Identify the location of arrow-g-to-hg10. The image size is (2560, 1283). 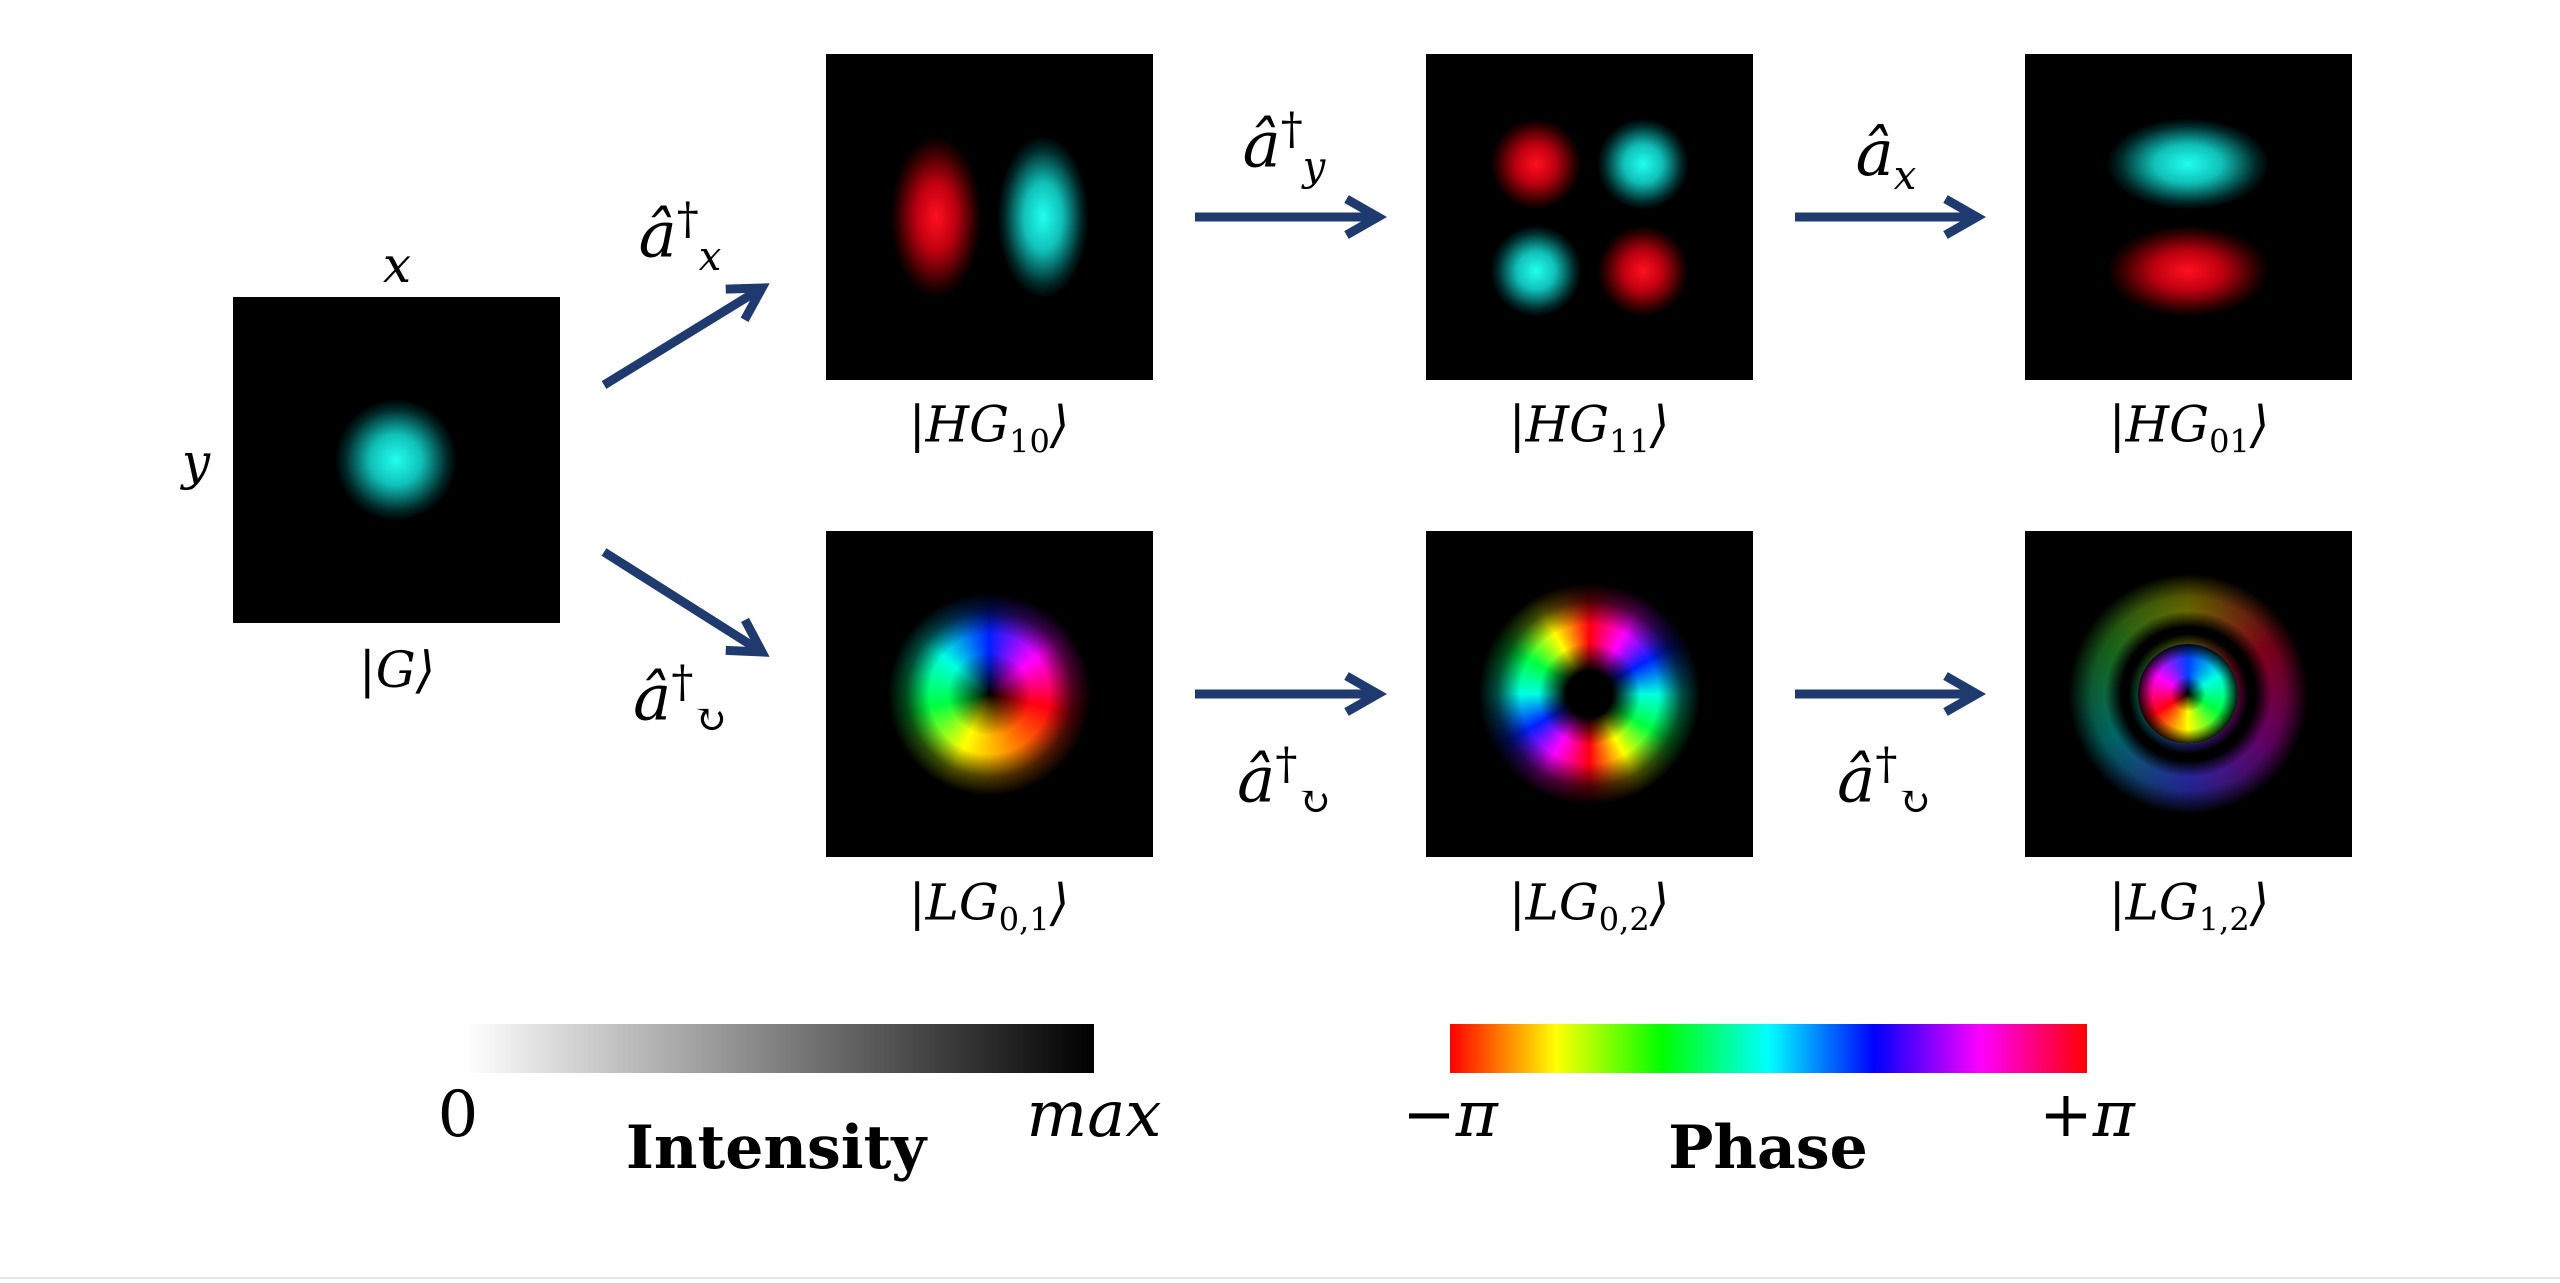
(685, 336).